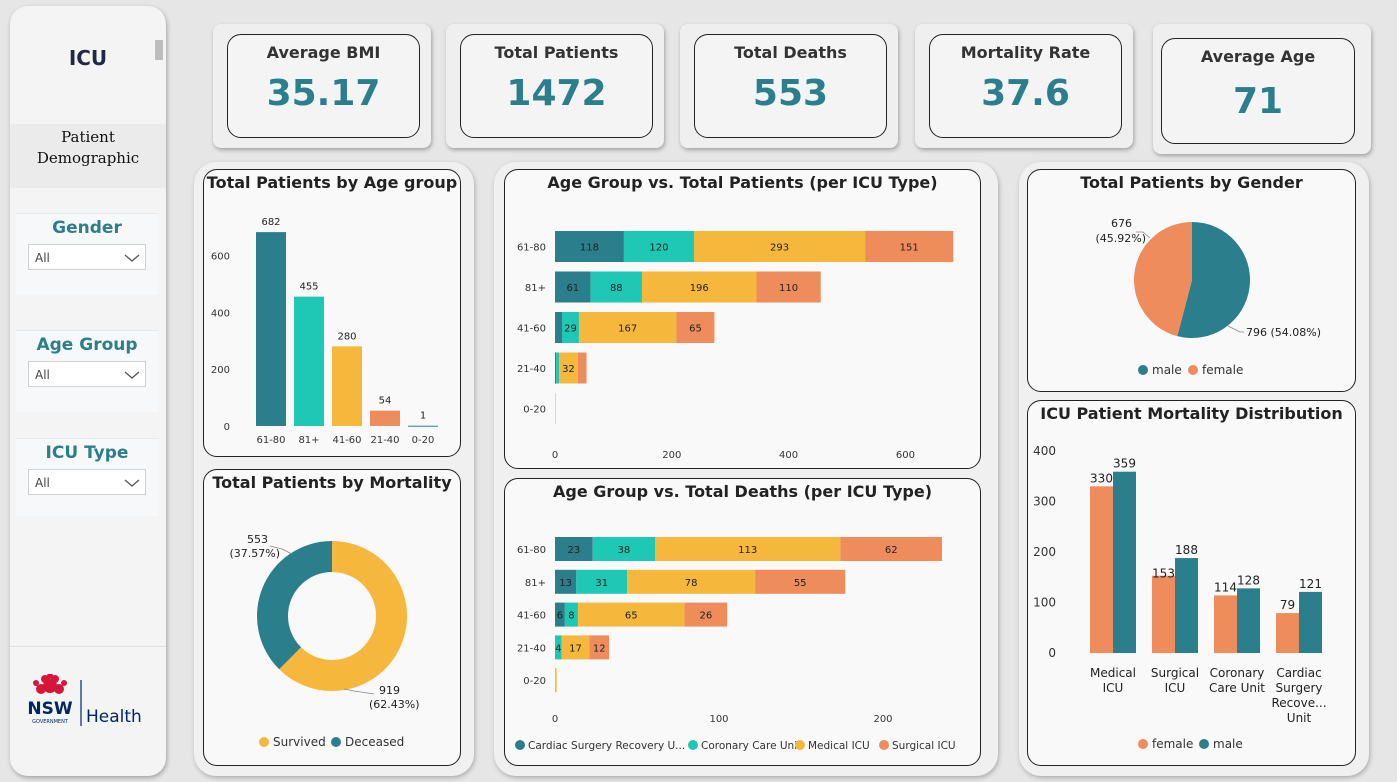  What do you see at coordinates (751, 746) in the screenshot?
I see `legend-label: Coronary Care Unit` at bounding box center [751, 746].